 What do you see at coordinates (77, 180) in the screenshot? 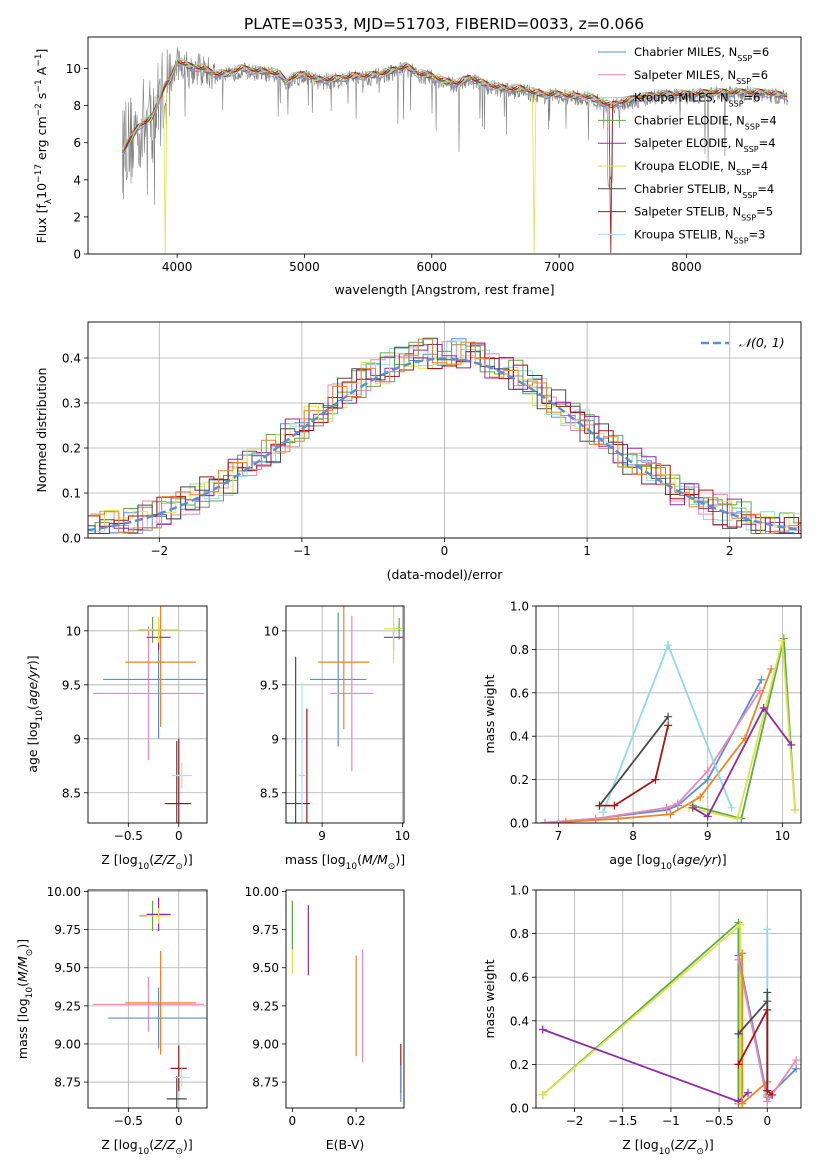
I see `y-tick-label: 4` at bounding box center [77, 180].